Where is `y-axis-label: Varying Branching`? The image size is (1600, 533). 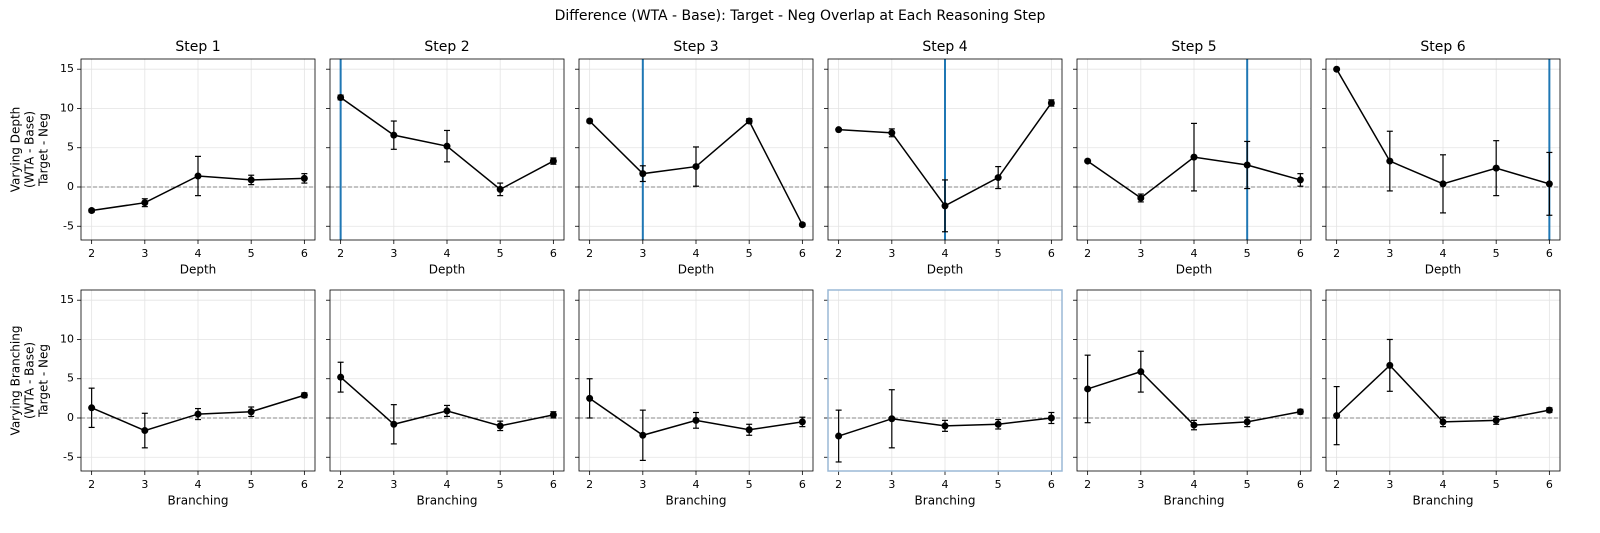
y-axis-label: Varying Branching is located at coordinates (16, 381).